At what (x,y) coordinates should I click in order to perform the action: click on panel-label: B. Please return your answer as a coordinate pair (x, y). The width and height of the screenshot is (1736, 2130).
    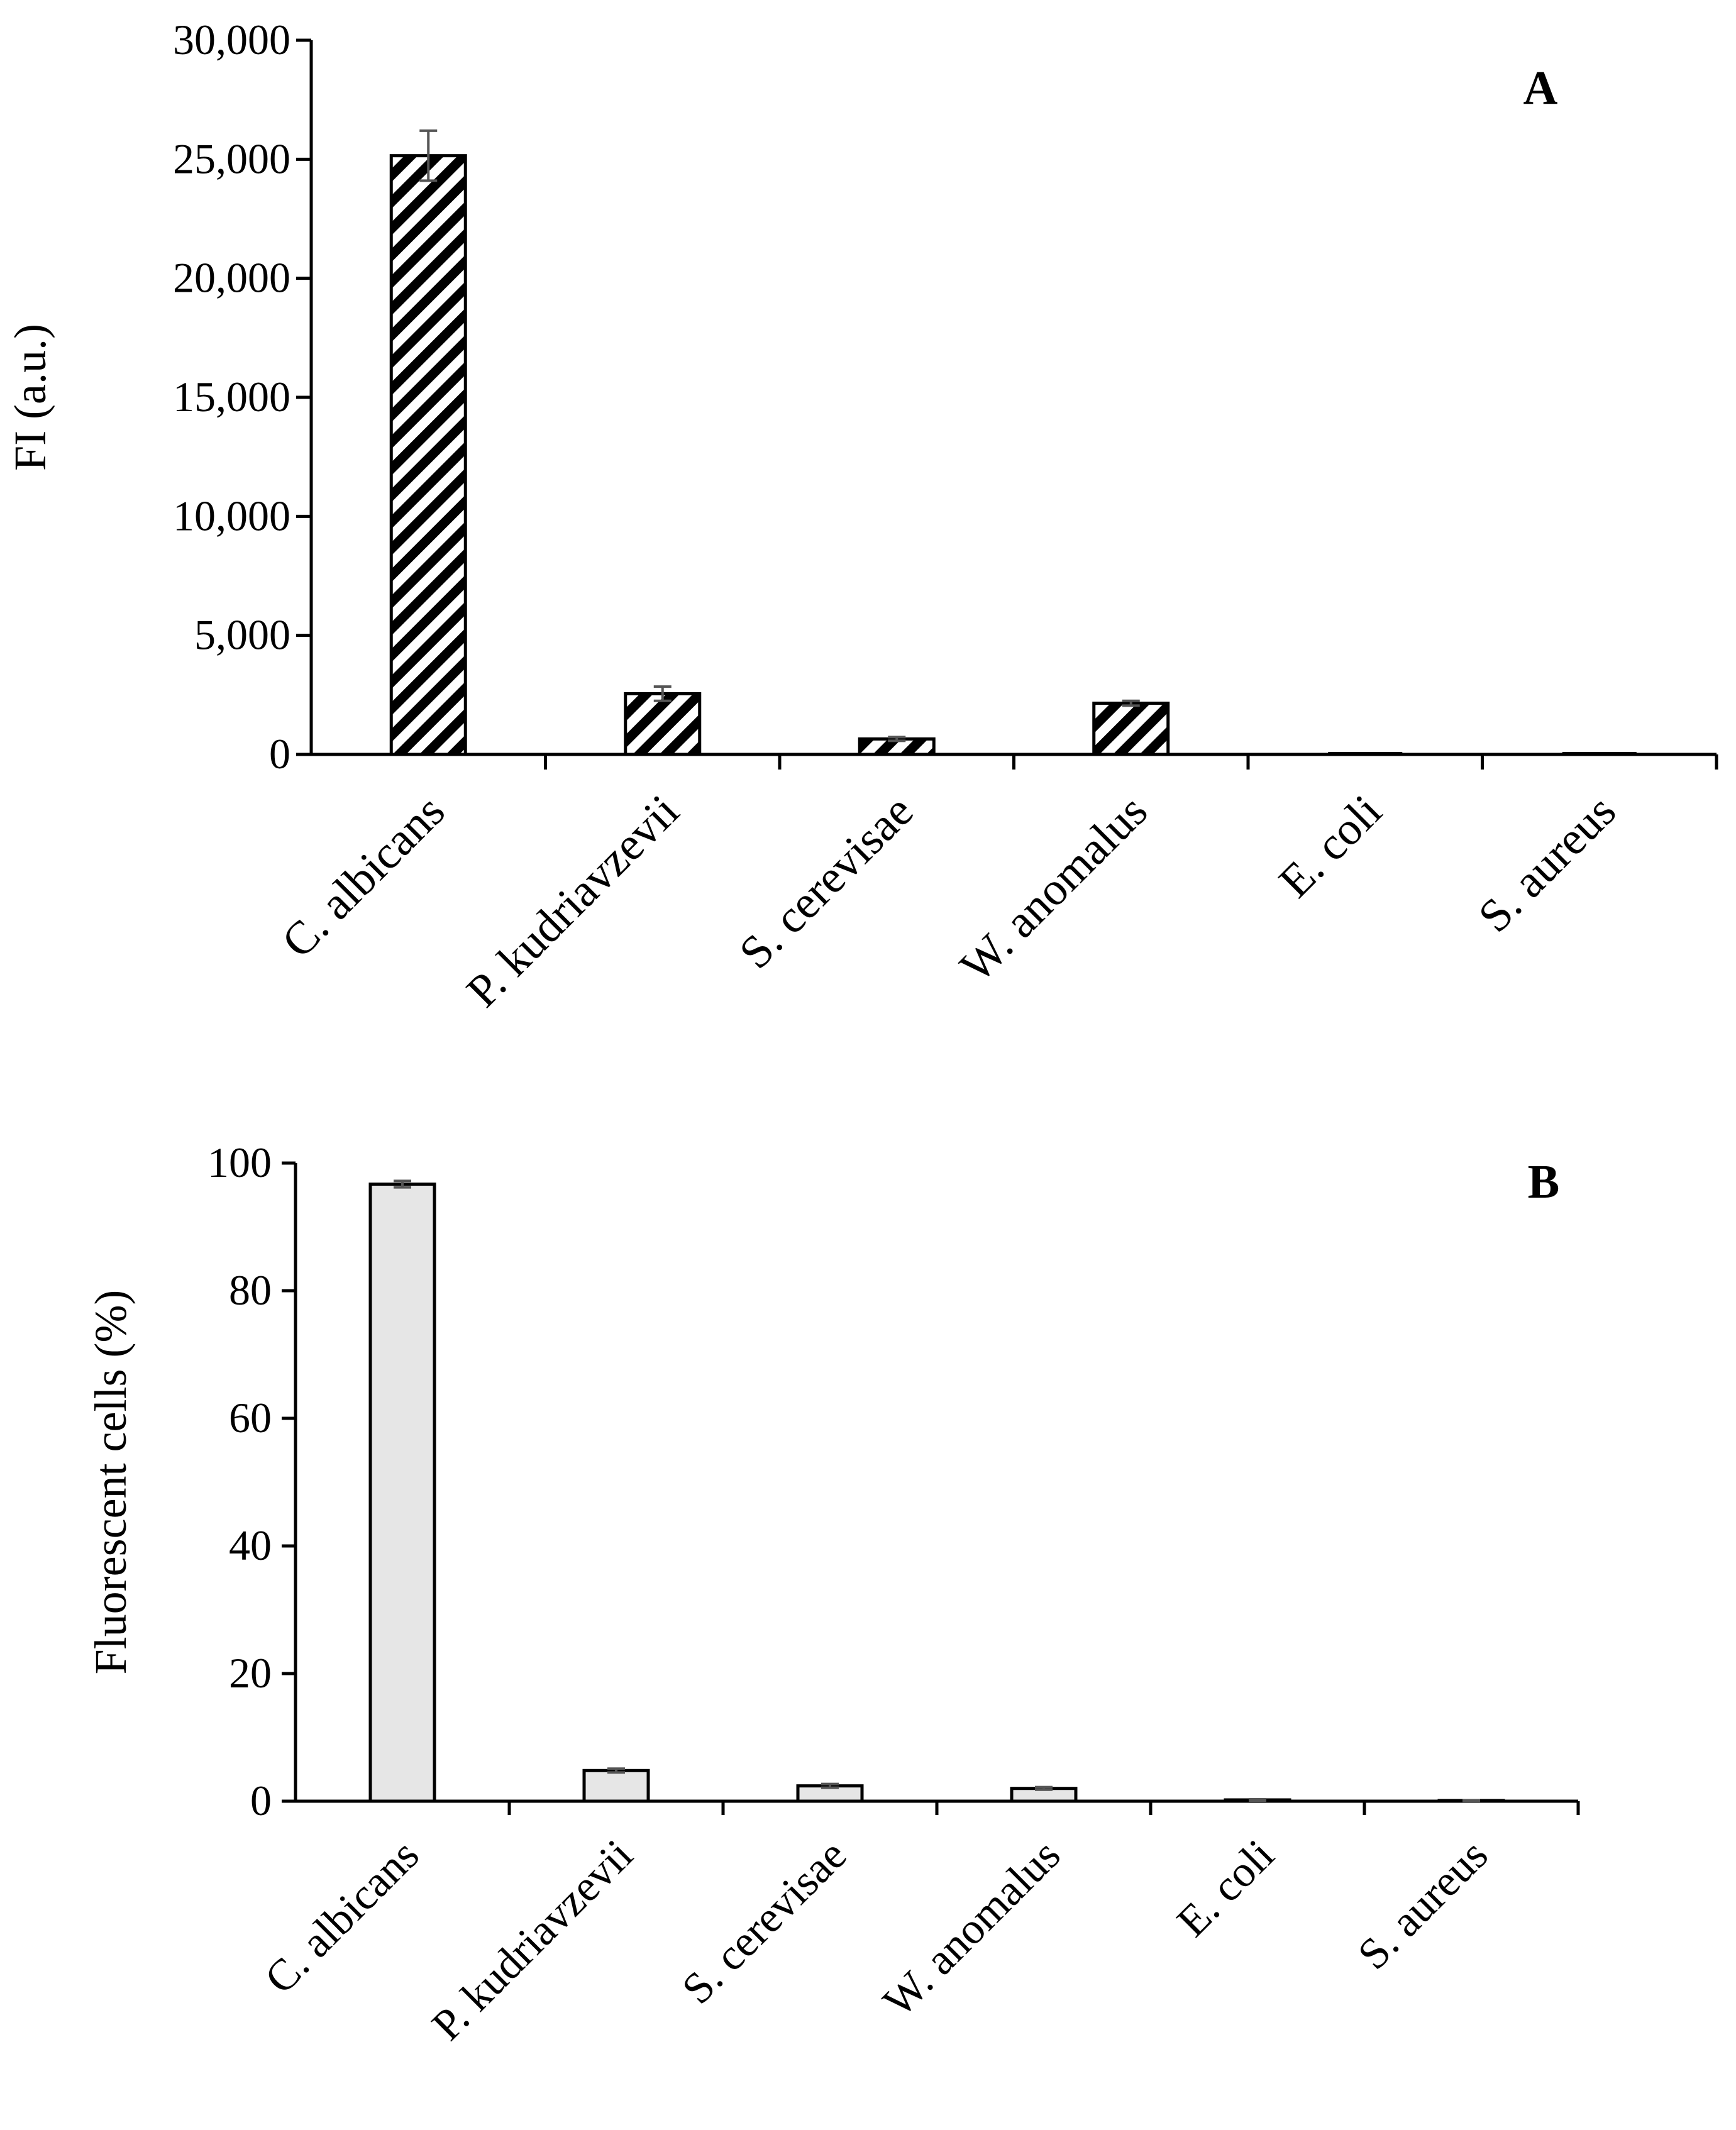
    Looking at the image, I should click on (1544, 1182).